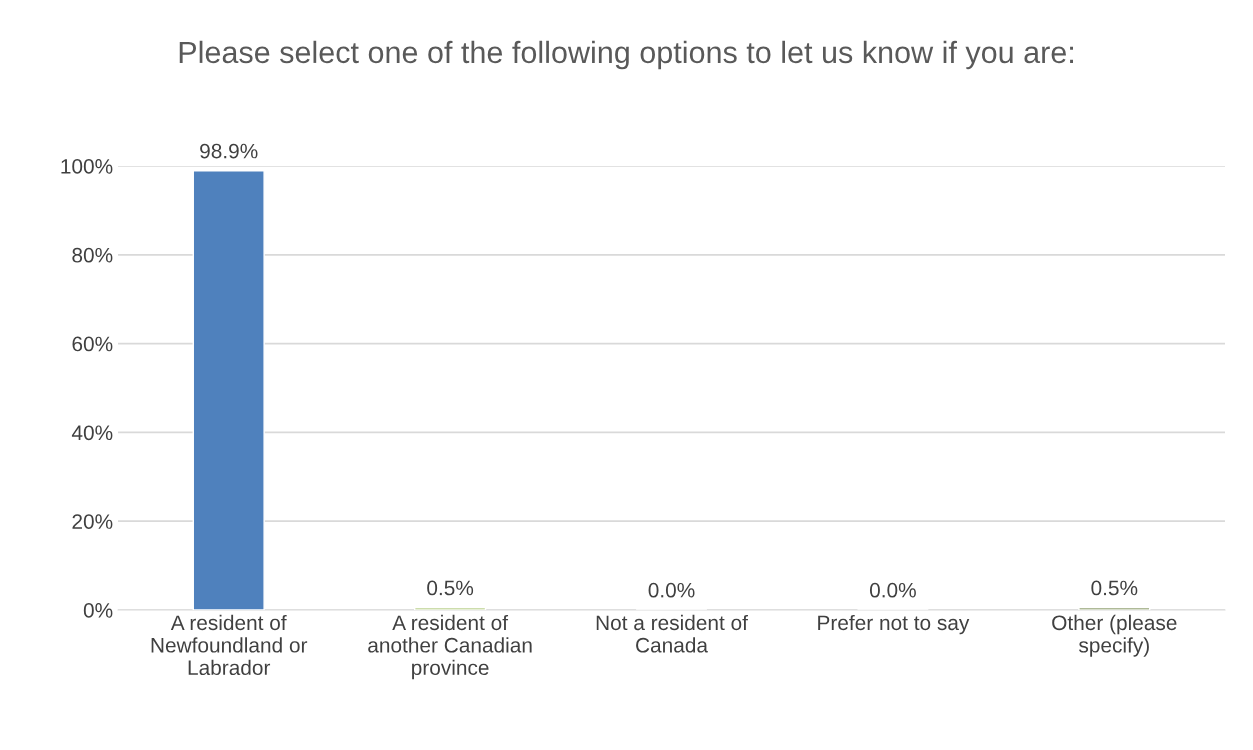 Image resolution: width=1253 pixels, height=750 pixels. I want to click on chart-title: Please select one of the following options to let us know if you are:, so click(626, 55).